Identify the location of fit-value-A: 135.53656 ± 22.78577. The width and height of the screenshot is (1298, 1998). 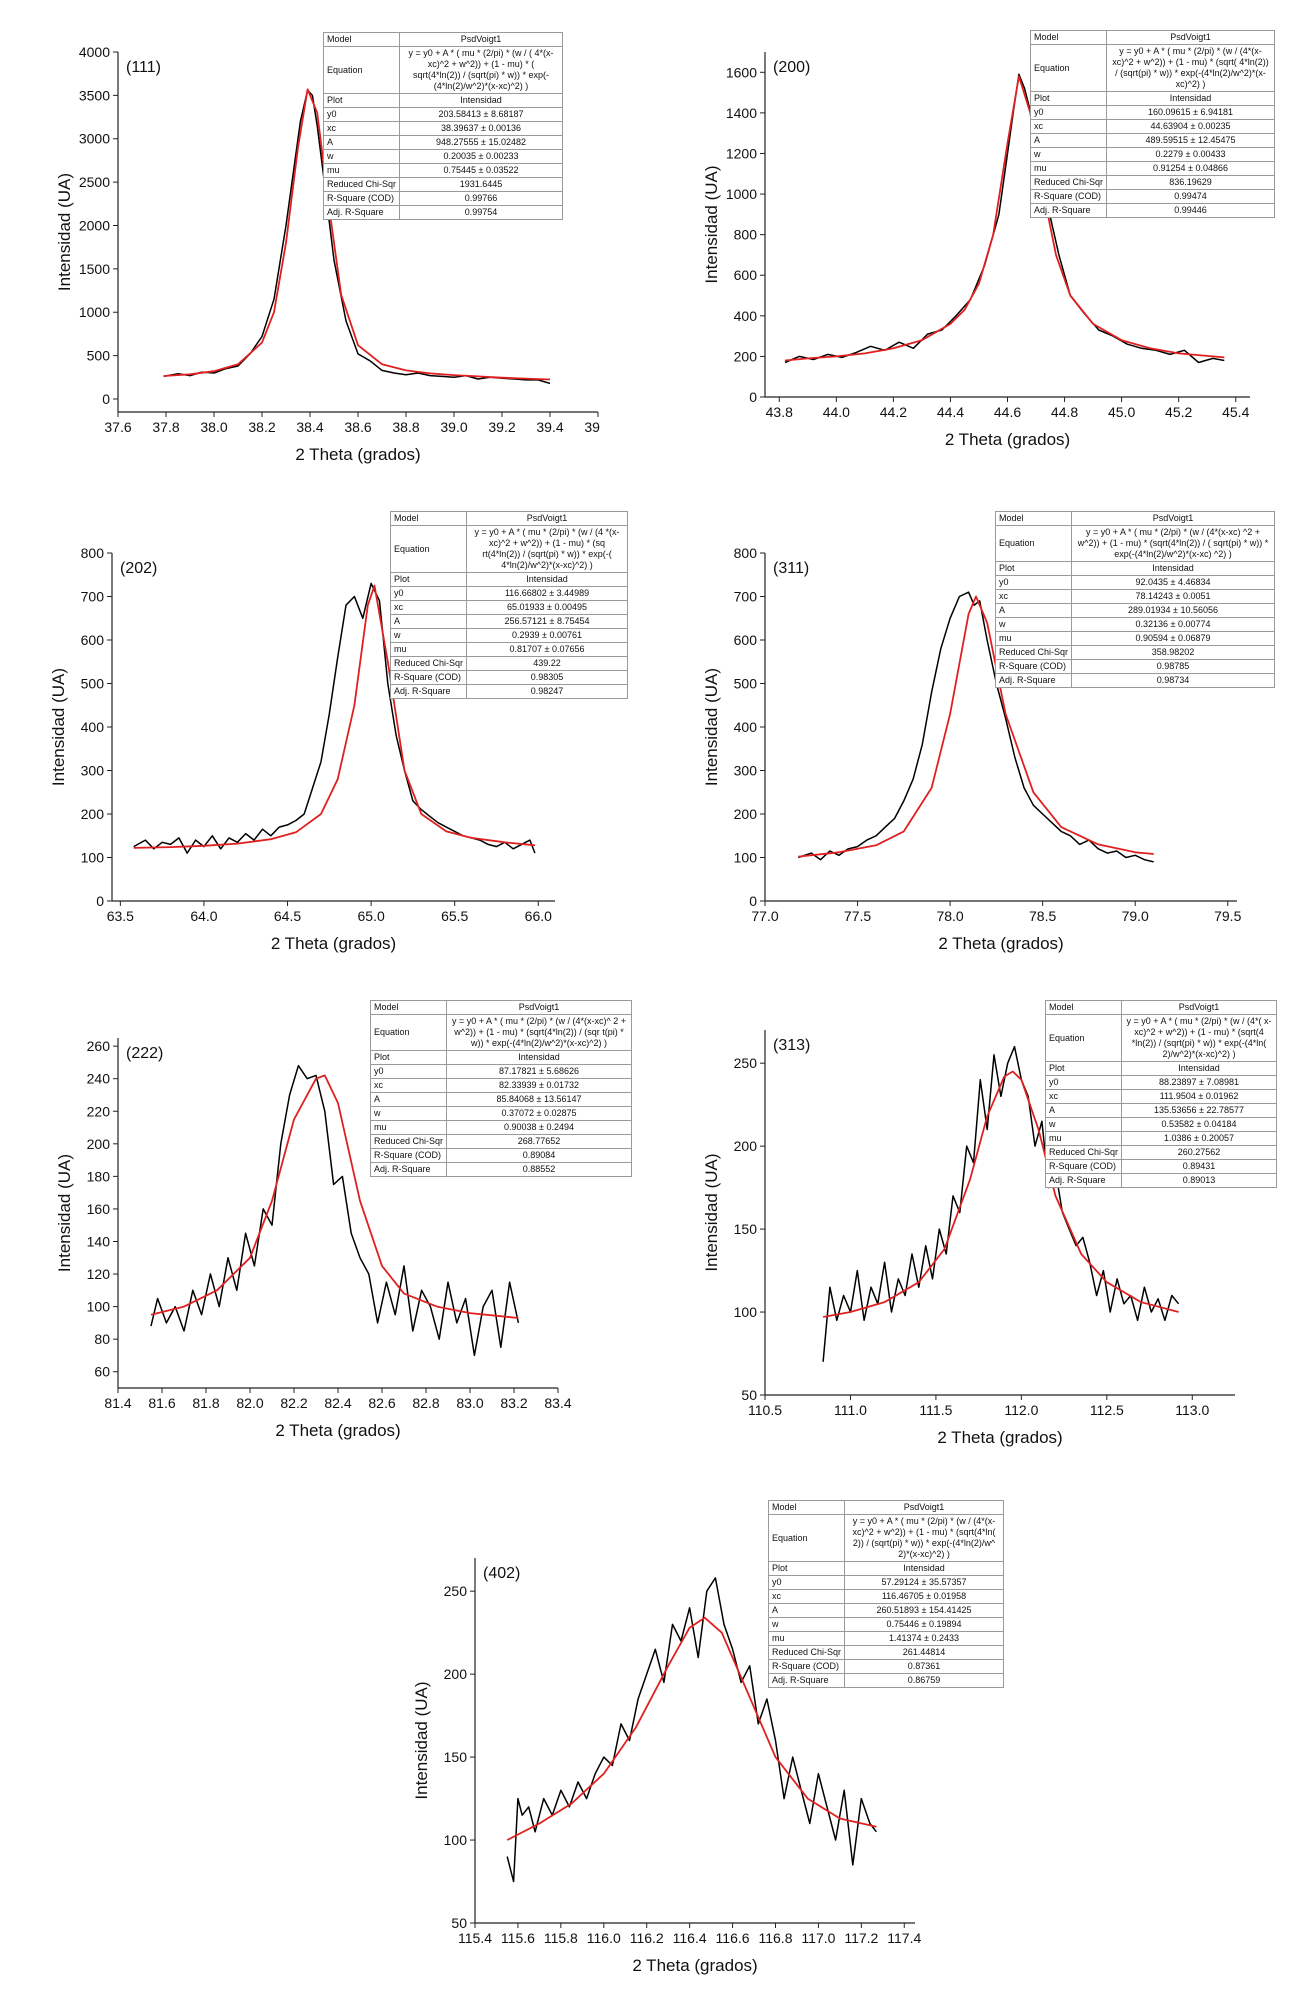
(1199, 1110).